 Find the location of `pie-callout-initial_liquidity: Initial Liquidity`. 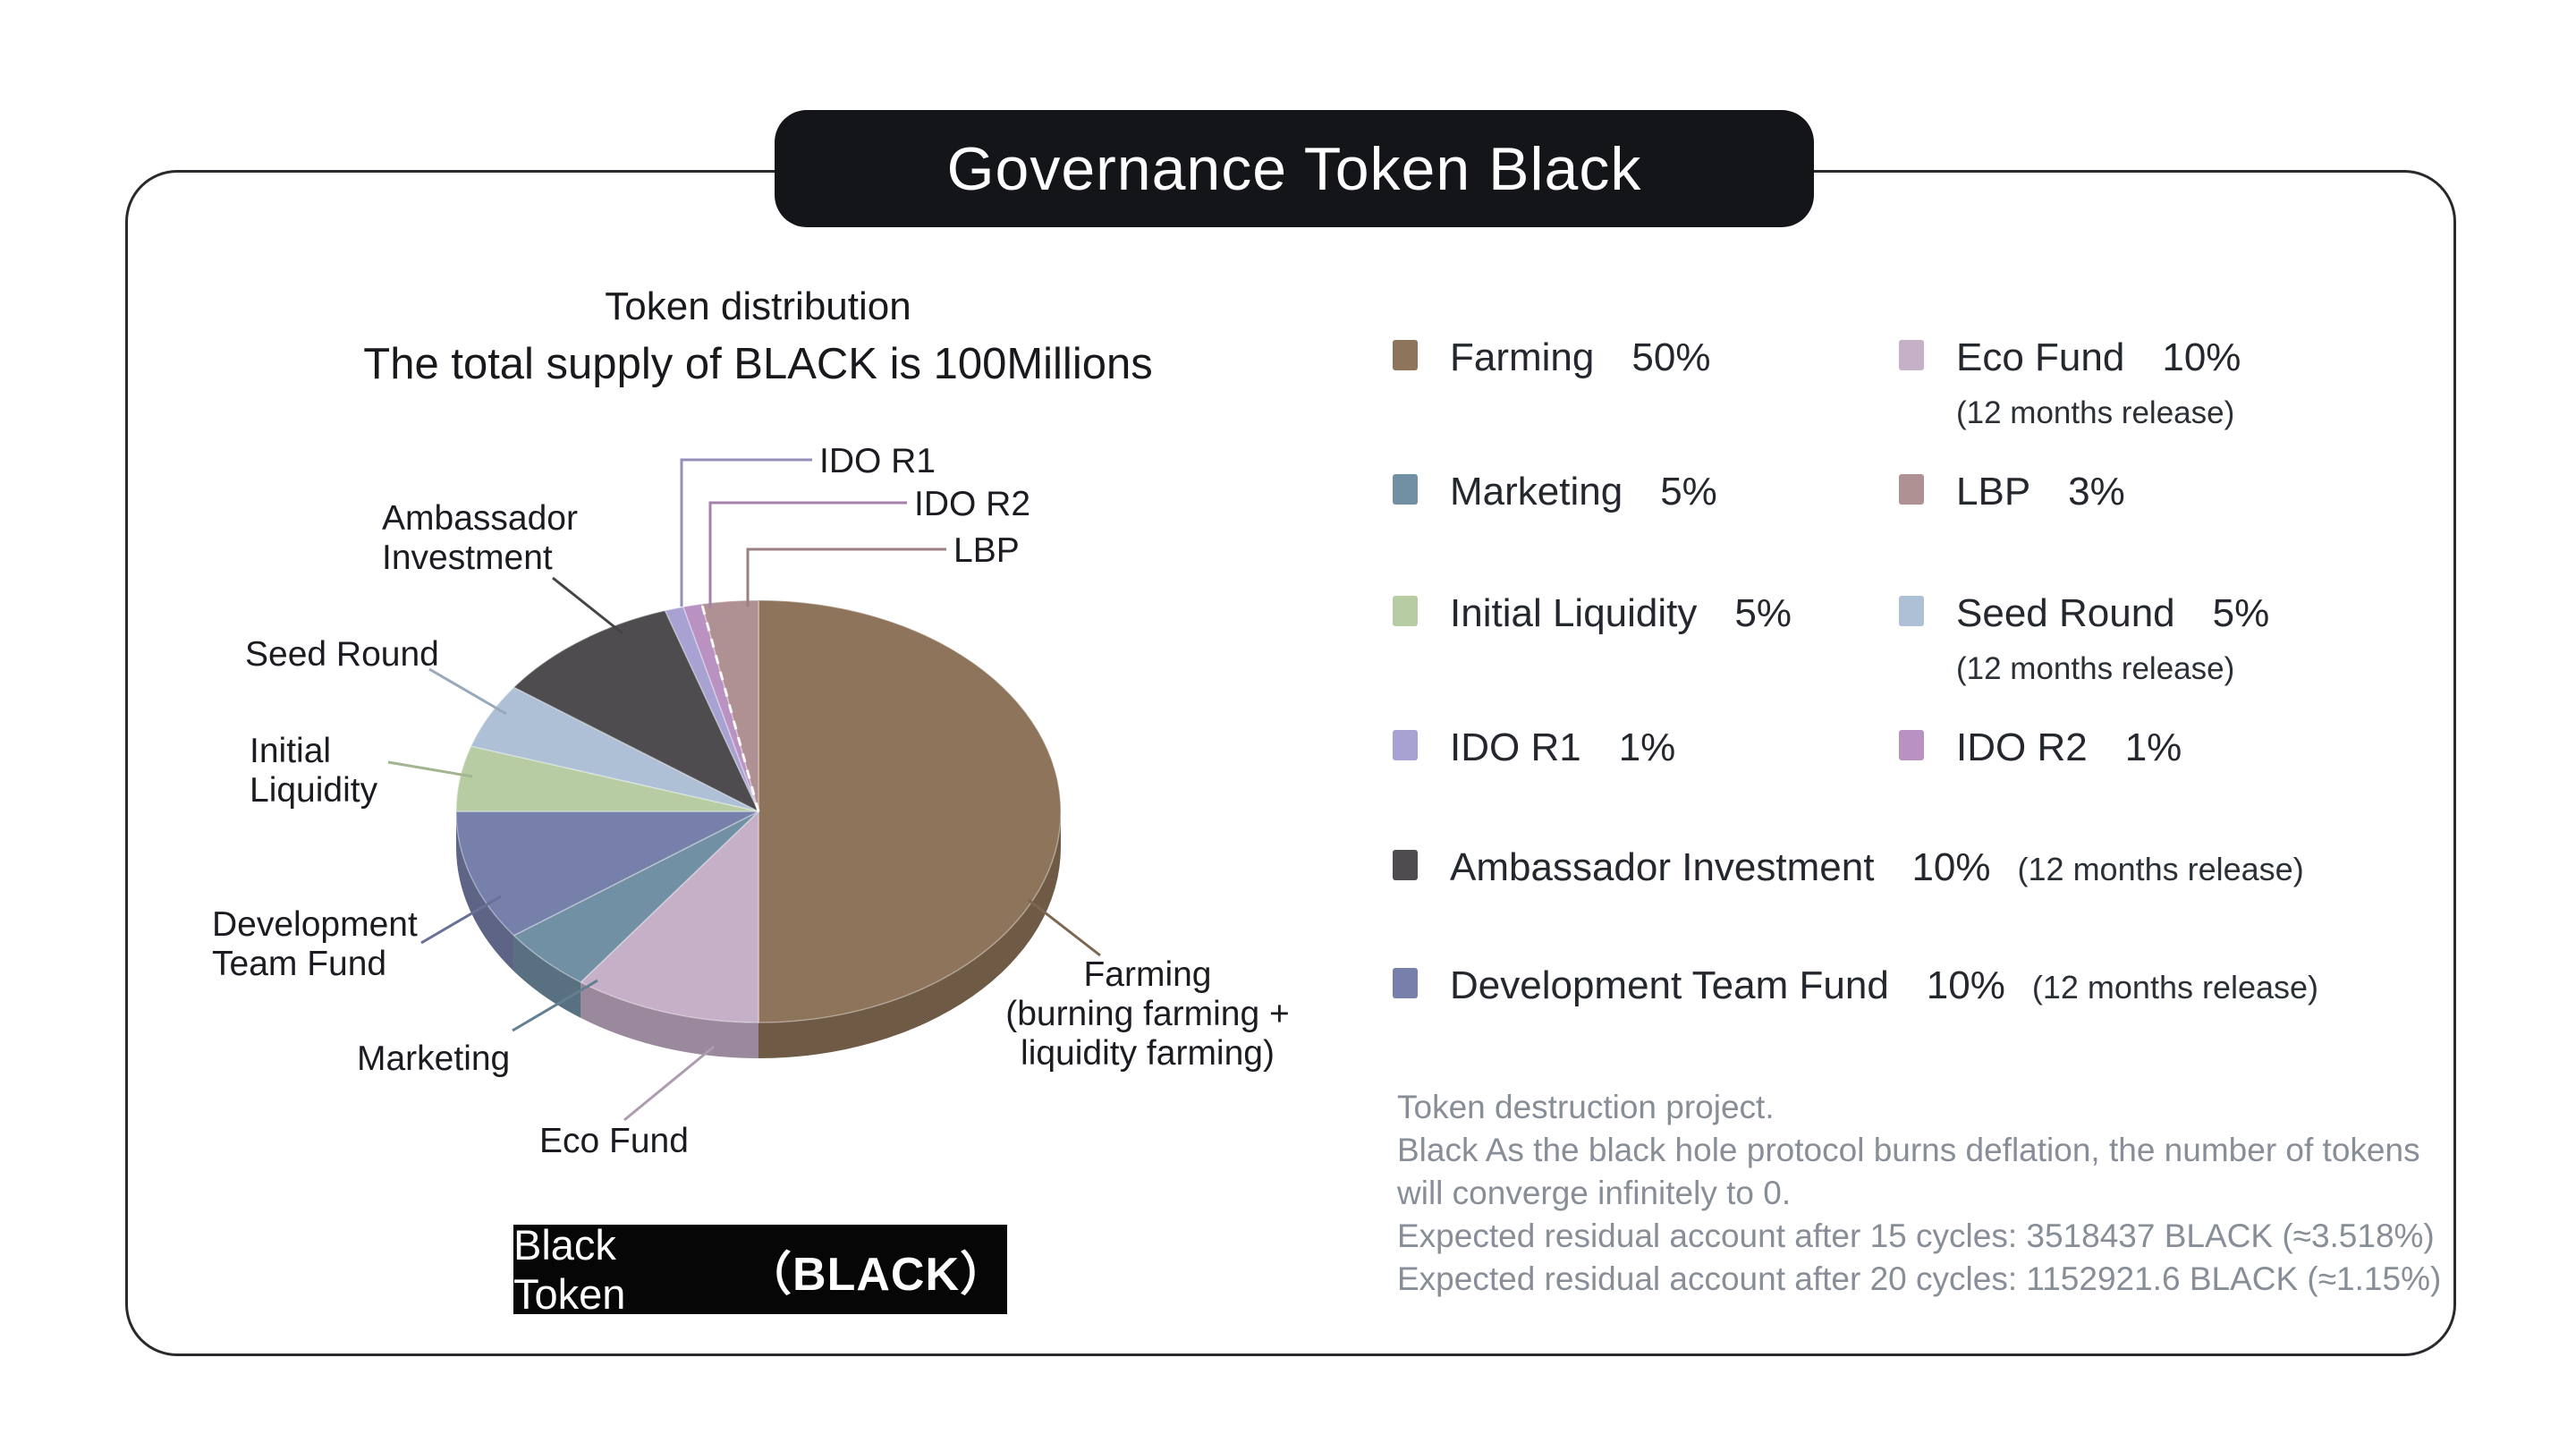

pie-callout-initial_liquidity: Initial Liquidity is located at coordinates (314, 771).